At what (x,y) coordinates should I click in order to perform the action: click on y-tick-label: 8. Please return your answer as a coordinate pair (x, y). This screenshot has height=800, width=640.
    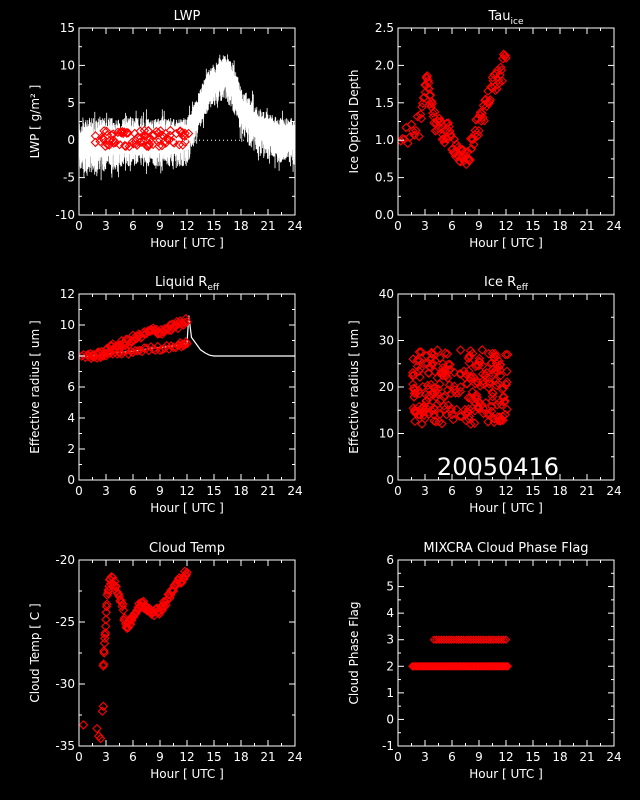
    Looking at the image, I should click on (71, 356).